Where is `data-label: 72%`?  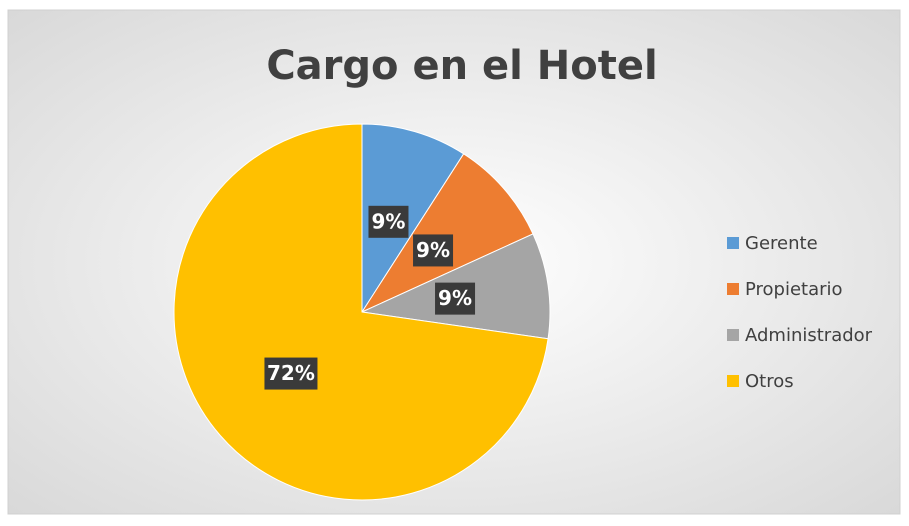 data-label: 72% is located at coordinates (291, 373).